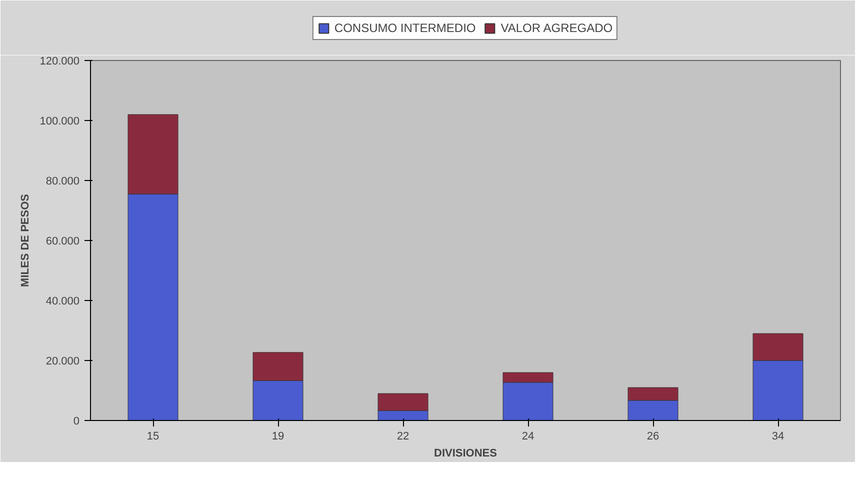  Describe the element at coordinates (153, 436) in the screenshot. I see `x-tick-label: 15` at that location.